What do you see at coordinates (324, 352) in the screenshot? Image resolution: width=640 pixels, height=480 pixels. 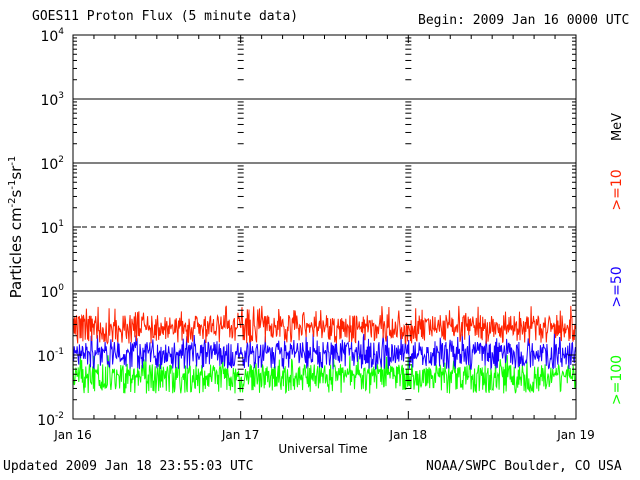 I see `series-line-ge50` at bounding box center [324, 352].